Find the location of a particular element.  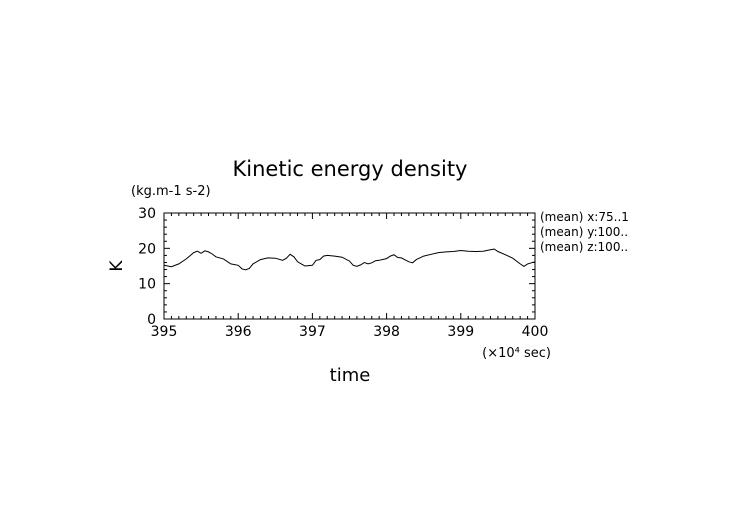

x-tick-label: 395 is located at coordinates (164, 332).